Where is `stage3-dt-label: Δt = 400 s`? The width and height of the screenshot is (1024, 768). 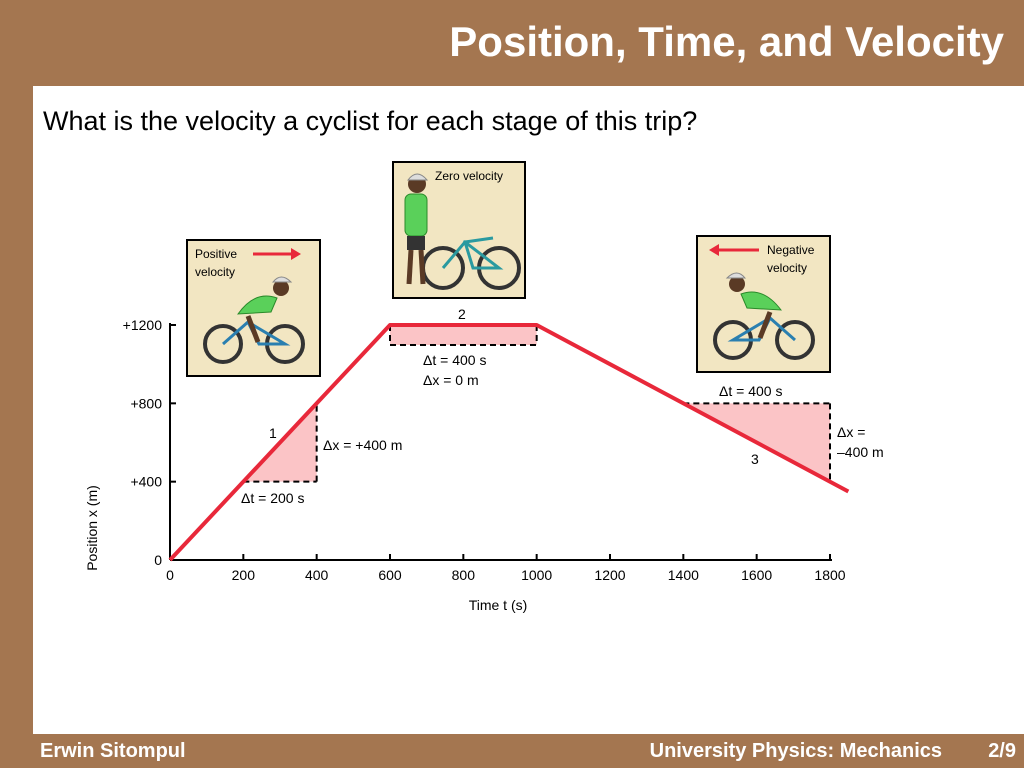
stage3-dt-label: Δt = 400 s is located at coordinates (750, 391).